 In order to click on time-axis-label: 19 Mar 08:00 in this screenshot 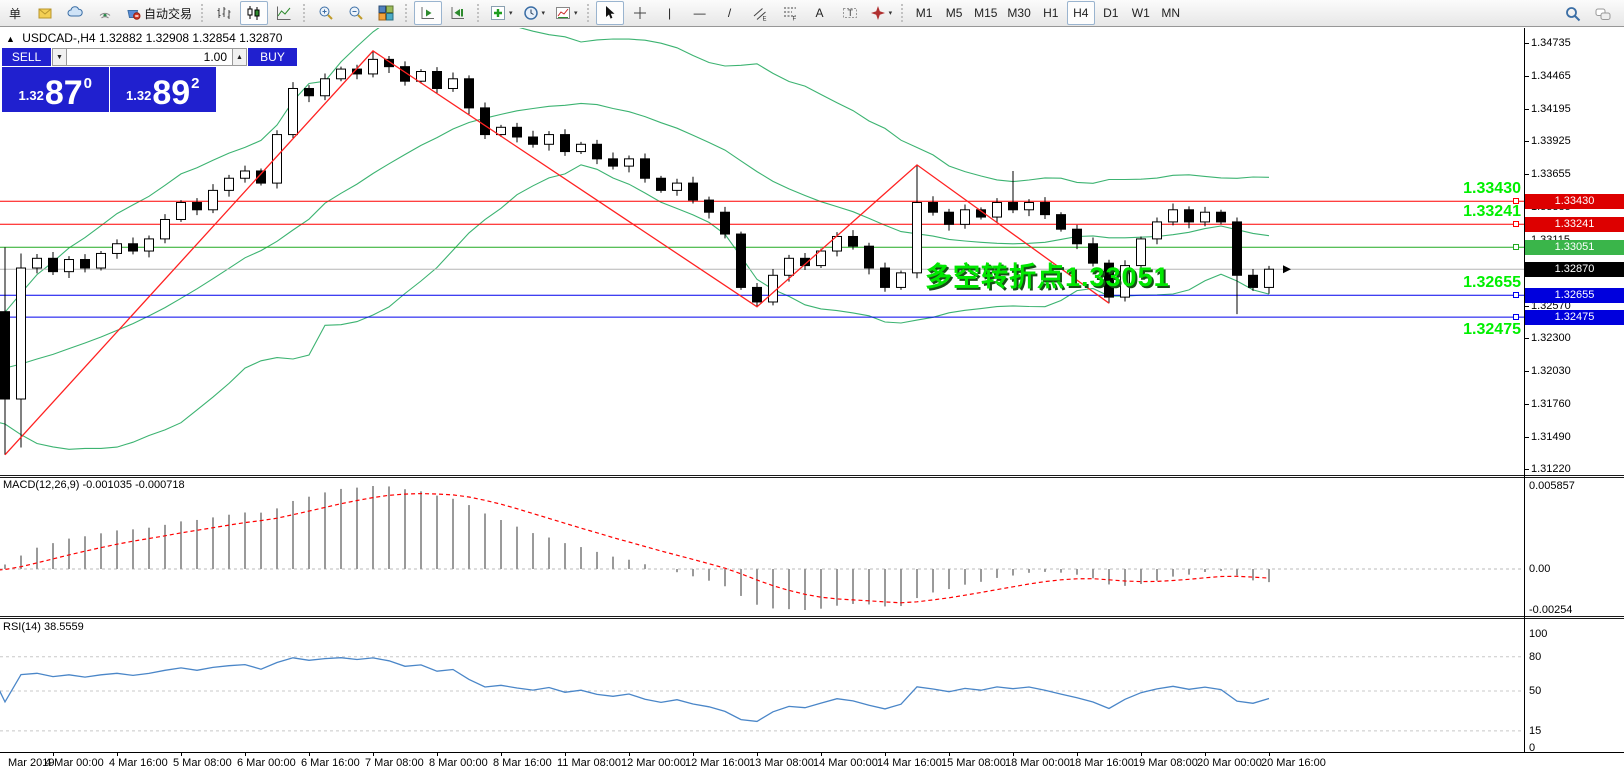, I will do `click(1165, 763)`.